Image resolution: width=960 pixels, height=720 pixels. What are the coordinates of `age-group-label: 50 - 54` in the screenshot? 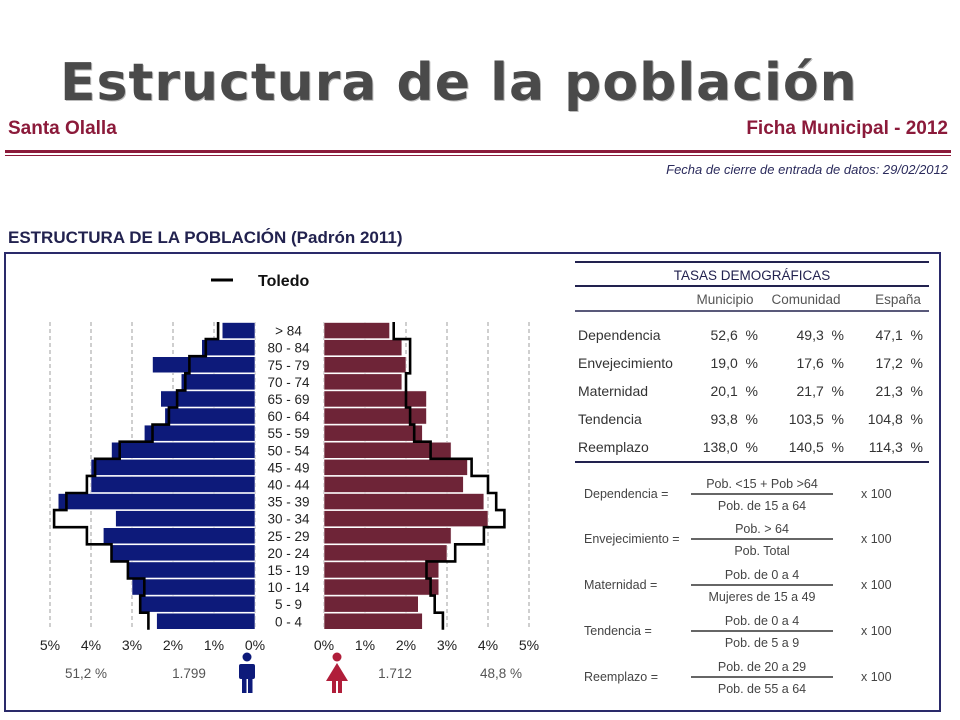 It's located at (288, 450).